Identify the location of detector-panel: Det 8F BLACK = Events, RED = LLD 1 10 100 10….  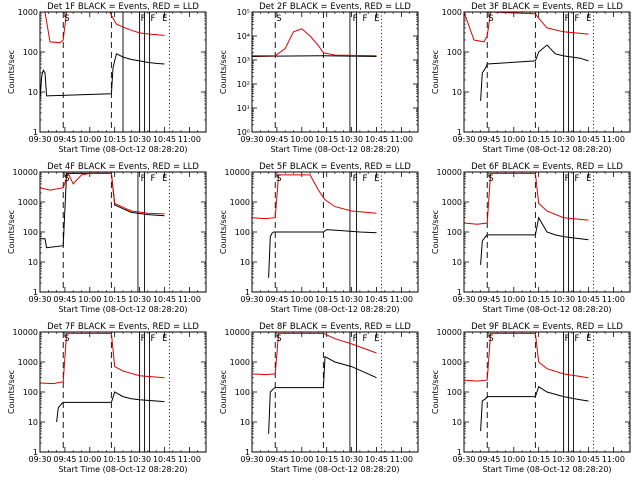
(319, 398).